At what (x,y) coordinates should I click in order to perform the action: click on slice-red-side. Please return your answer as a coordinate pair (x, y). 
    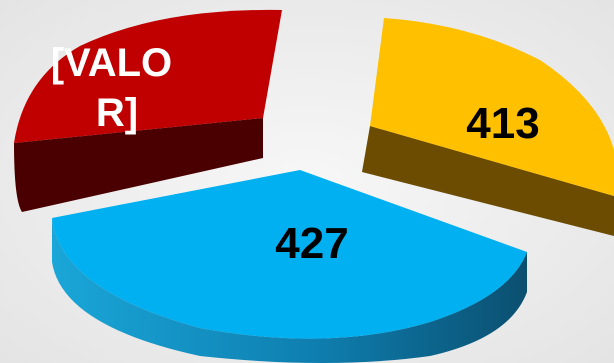
    Looking at the image, I should click on (138, 165).